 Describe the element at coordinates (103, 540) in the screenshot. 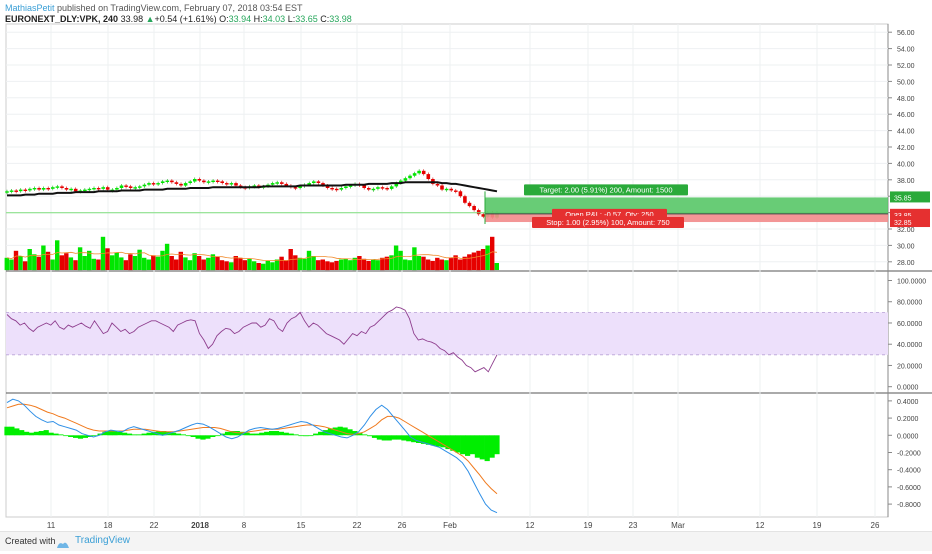

I see `tradingview-brand-link: TradingView` at that location.